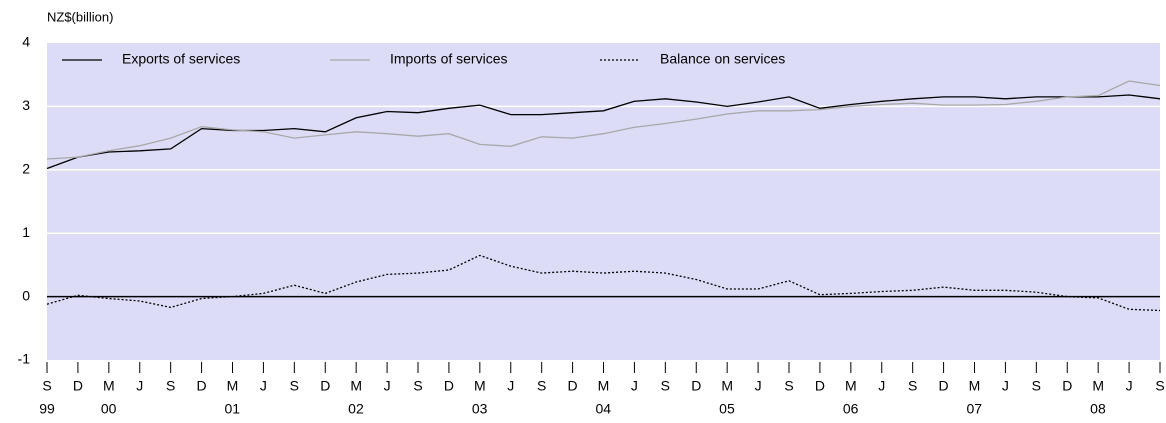 Image resolution: width=1166 pixels, height=423 pixels. Describe the element at coordinates (233, 409) in the screenshot. I see `year-label: 01` at that location.